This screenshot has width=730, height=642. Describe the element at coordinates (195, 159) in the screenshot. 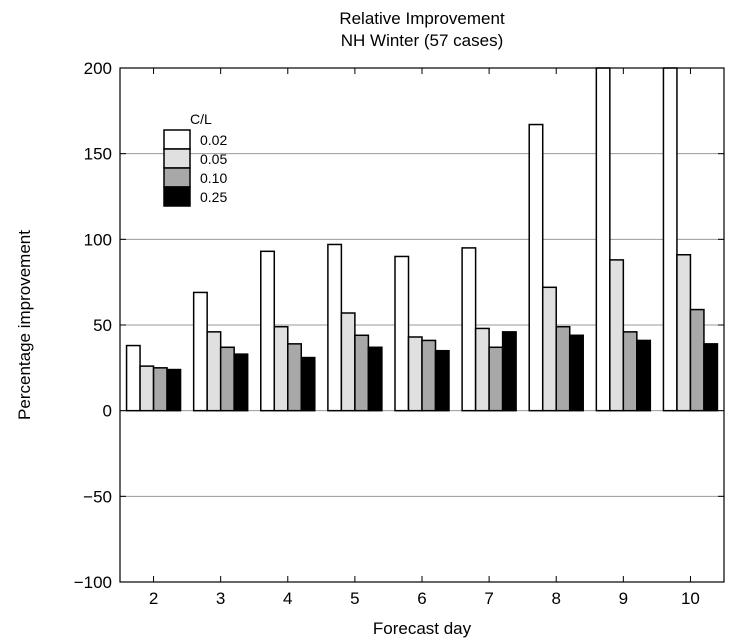

I see `legend: C/L 0.02 0.05 0.10 0.25` at that location.